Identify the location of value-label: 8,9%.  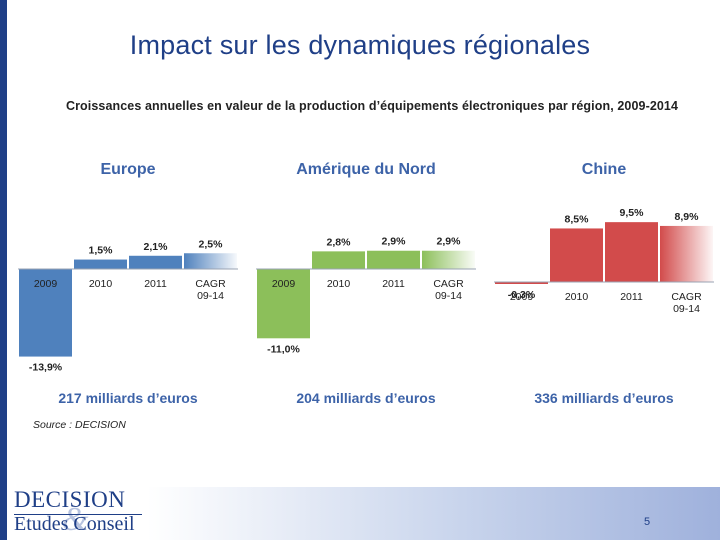
(687, 217).